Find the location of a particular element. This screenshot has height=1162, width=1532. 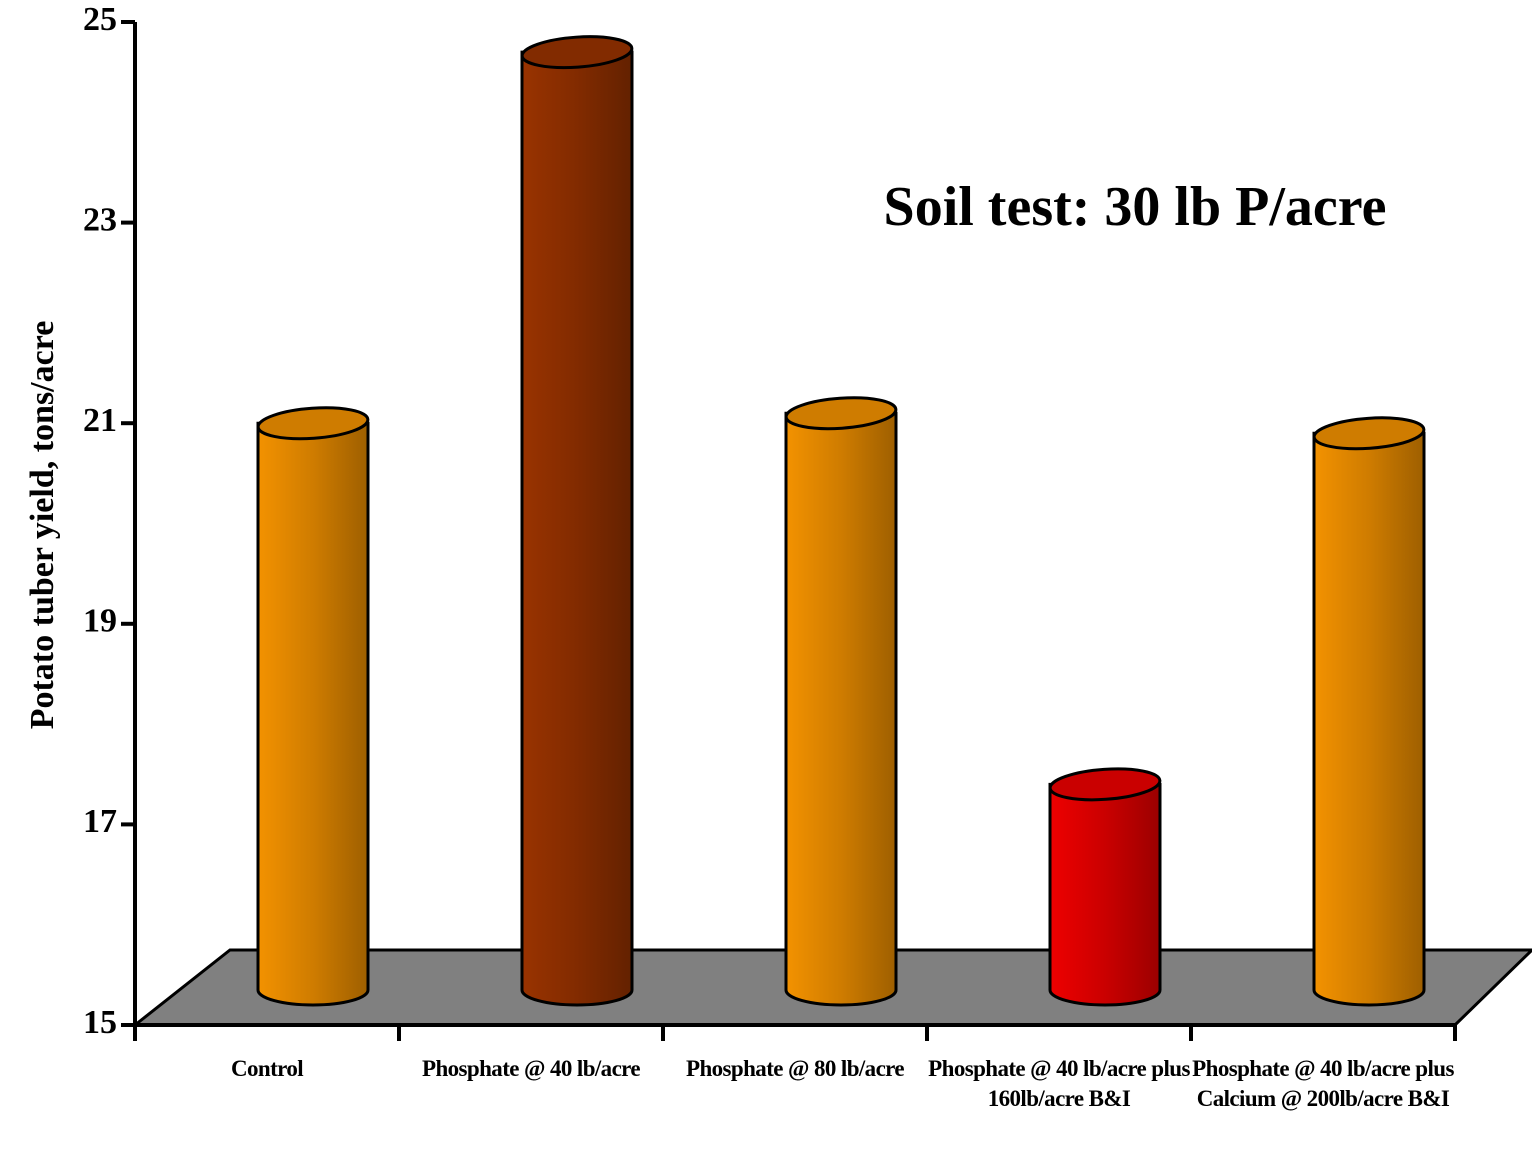

y-tick-label: 17 is located at coordinates (100, 821).